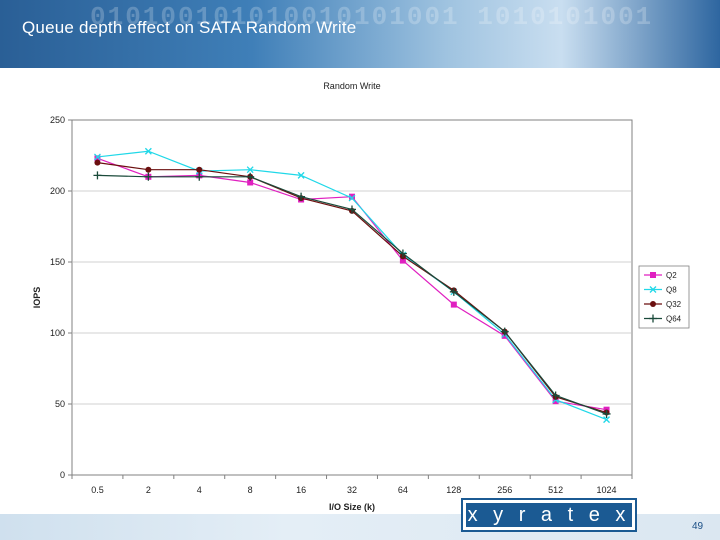  What do you see at coordinates (301, 490) in the screenshot?
I see `x-tick-label: 16` at bounding box center [301, 490].